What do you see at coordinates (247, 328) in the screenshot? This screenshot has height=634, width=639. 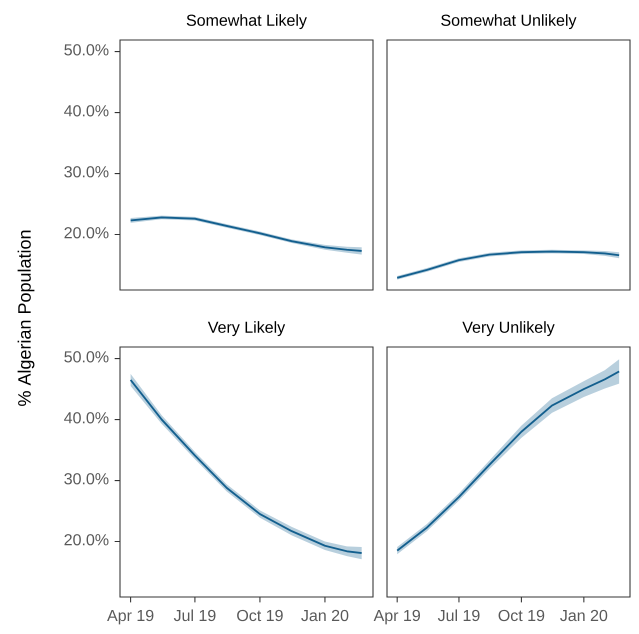 I see `chart-title: Very Likely` at bounding box center [247, 328].